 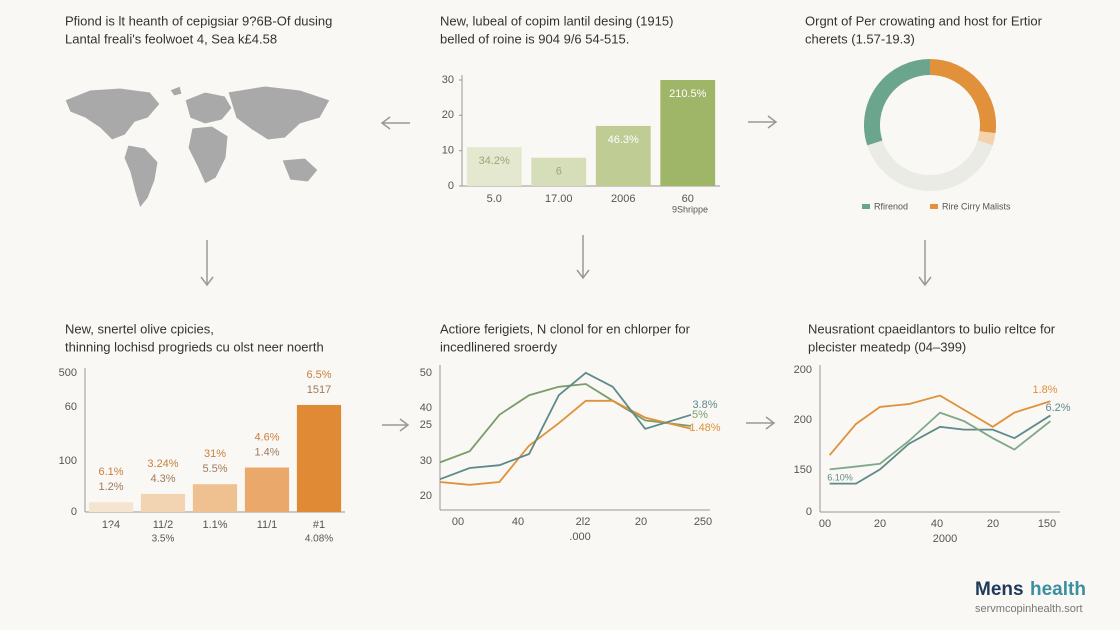 I want to click on brand-url: servmcopinhealth.sort, so click(x=1029, y=609).